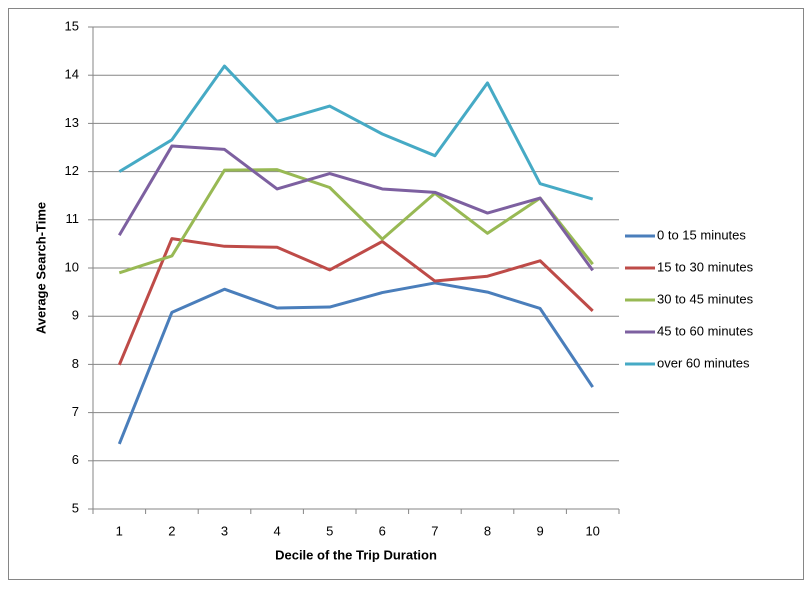 This screenshot has width=808, height=589. I want to click on legend-label: 0 to 15 minutes, so click(701, 234).